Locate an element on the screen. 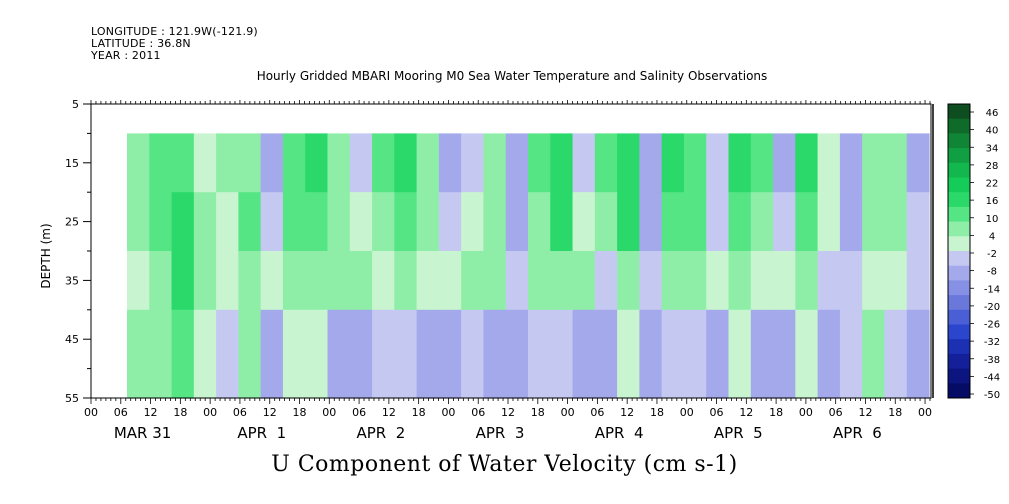 This screenshot has width=1009, height=504. longitude-label: LONGITUDE : 121.9W(-121.9) is located at coordinates (174, 31).